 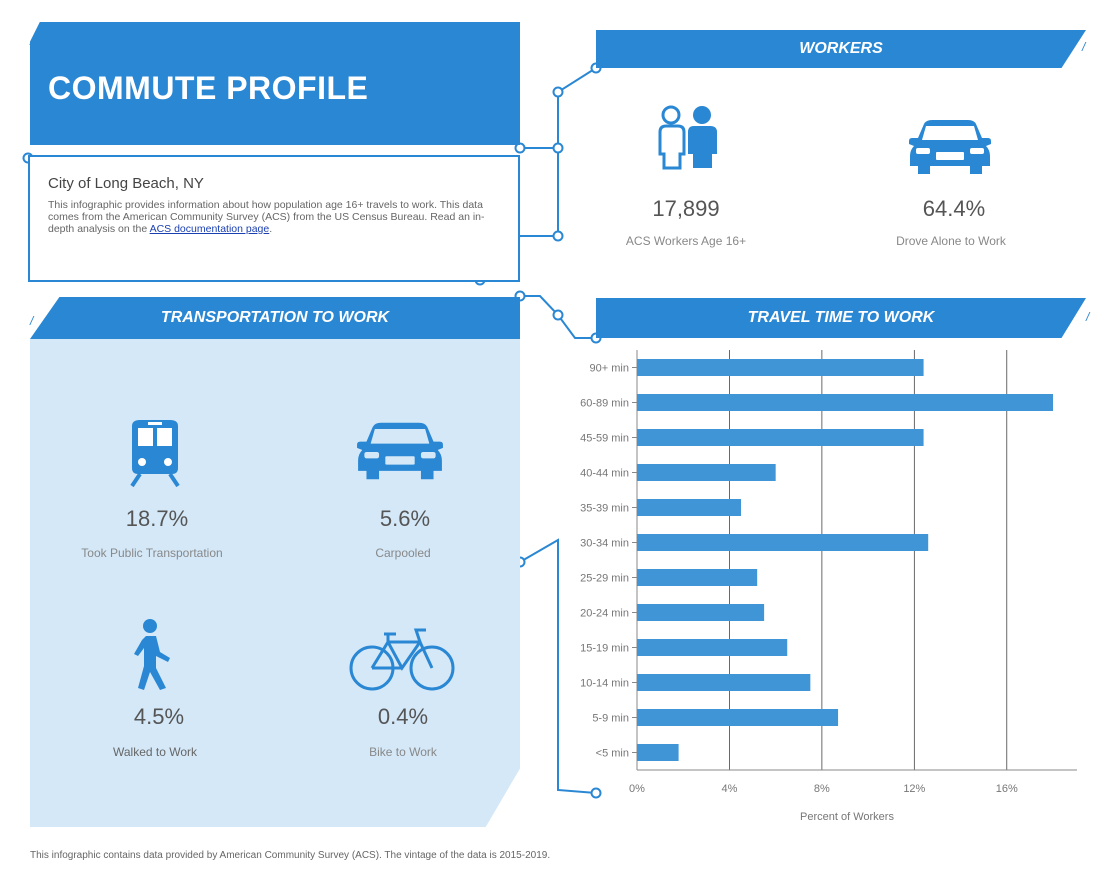 I want to click on y-tick-label: 5-9 min, so click(x=610, y=719).